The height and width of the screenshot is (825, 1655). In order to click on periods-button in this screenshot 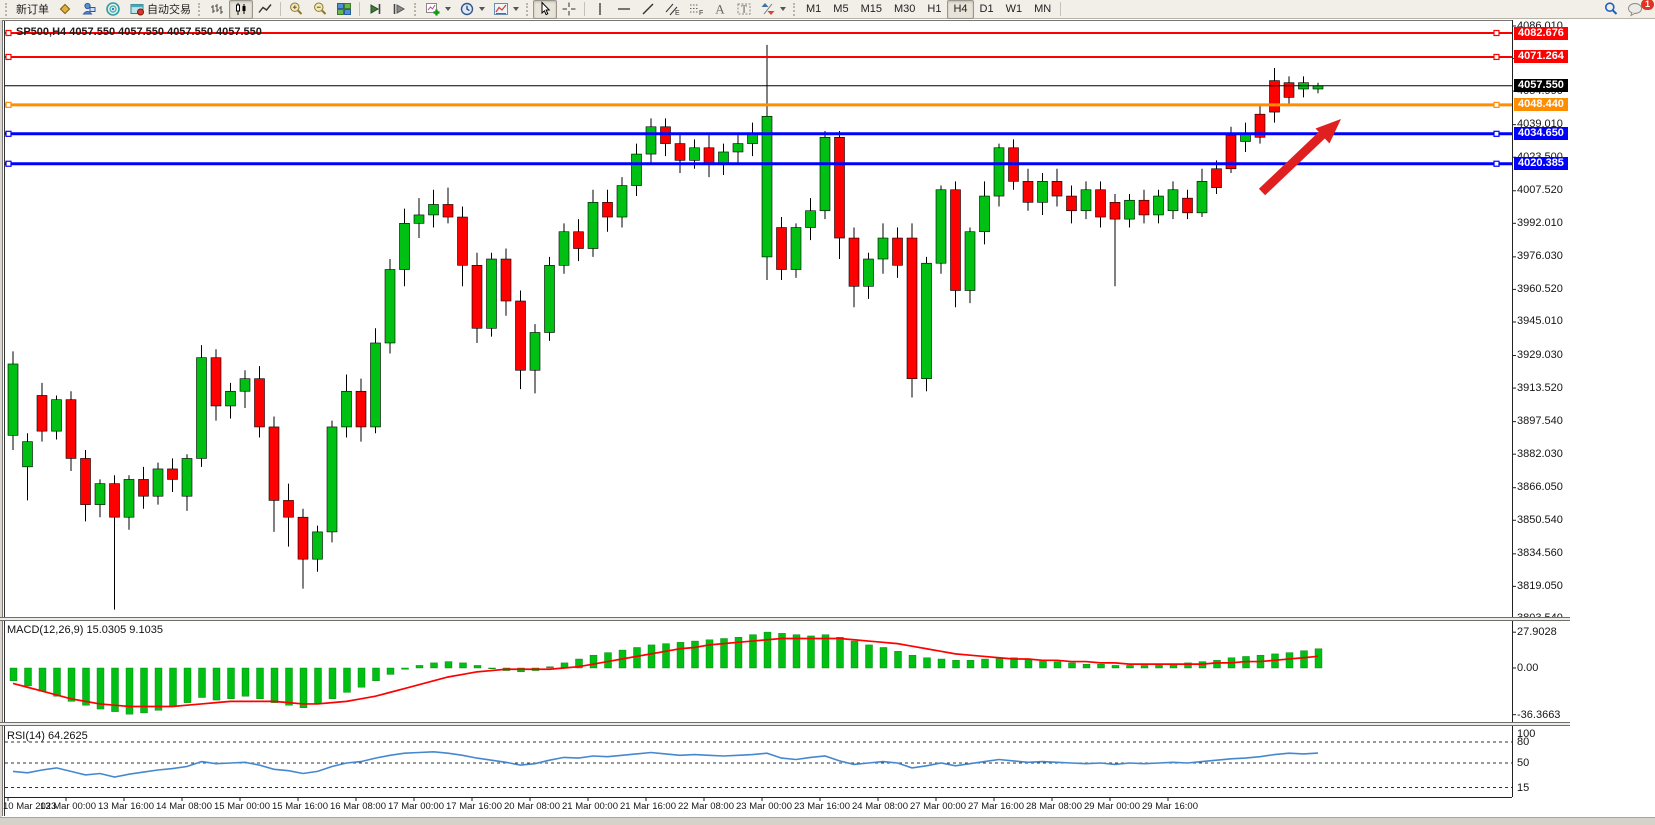, I will do `click(472, 9)`.